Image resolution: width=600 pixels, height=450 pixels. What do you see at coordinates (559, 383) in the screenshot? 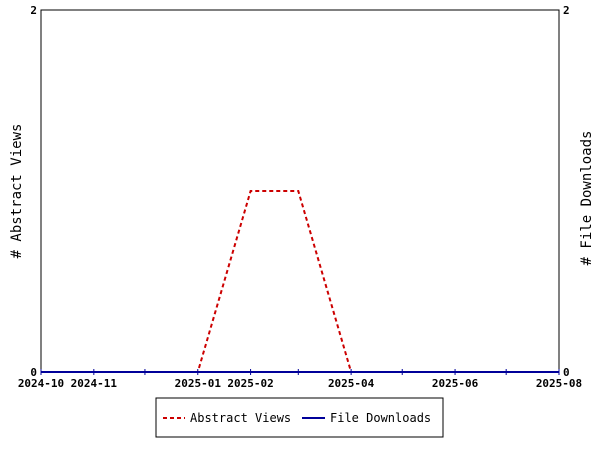
I see `x-tick-label: 2025-08` at bounding box center [559, 383].